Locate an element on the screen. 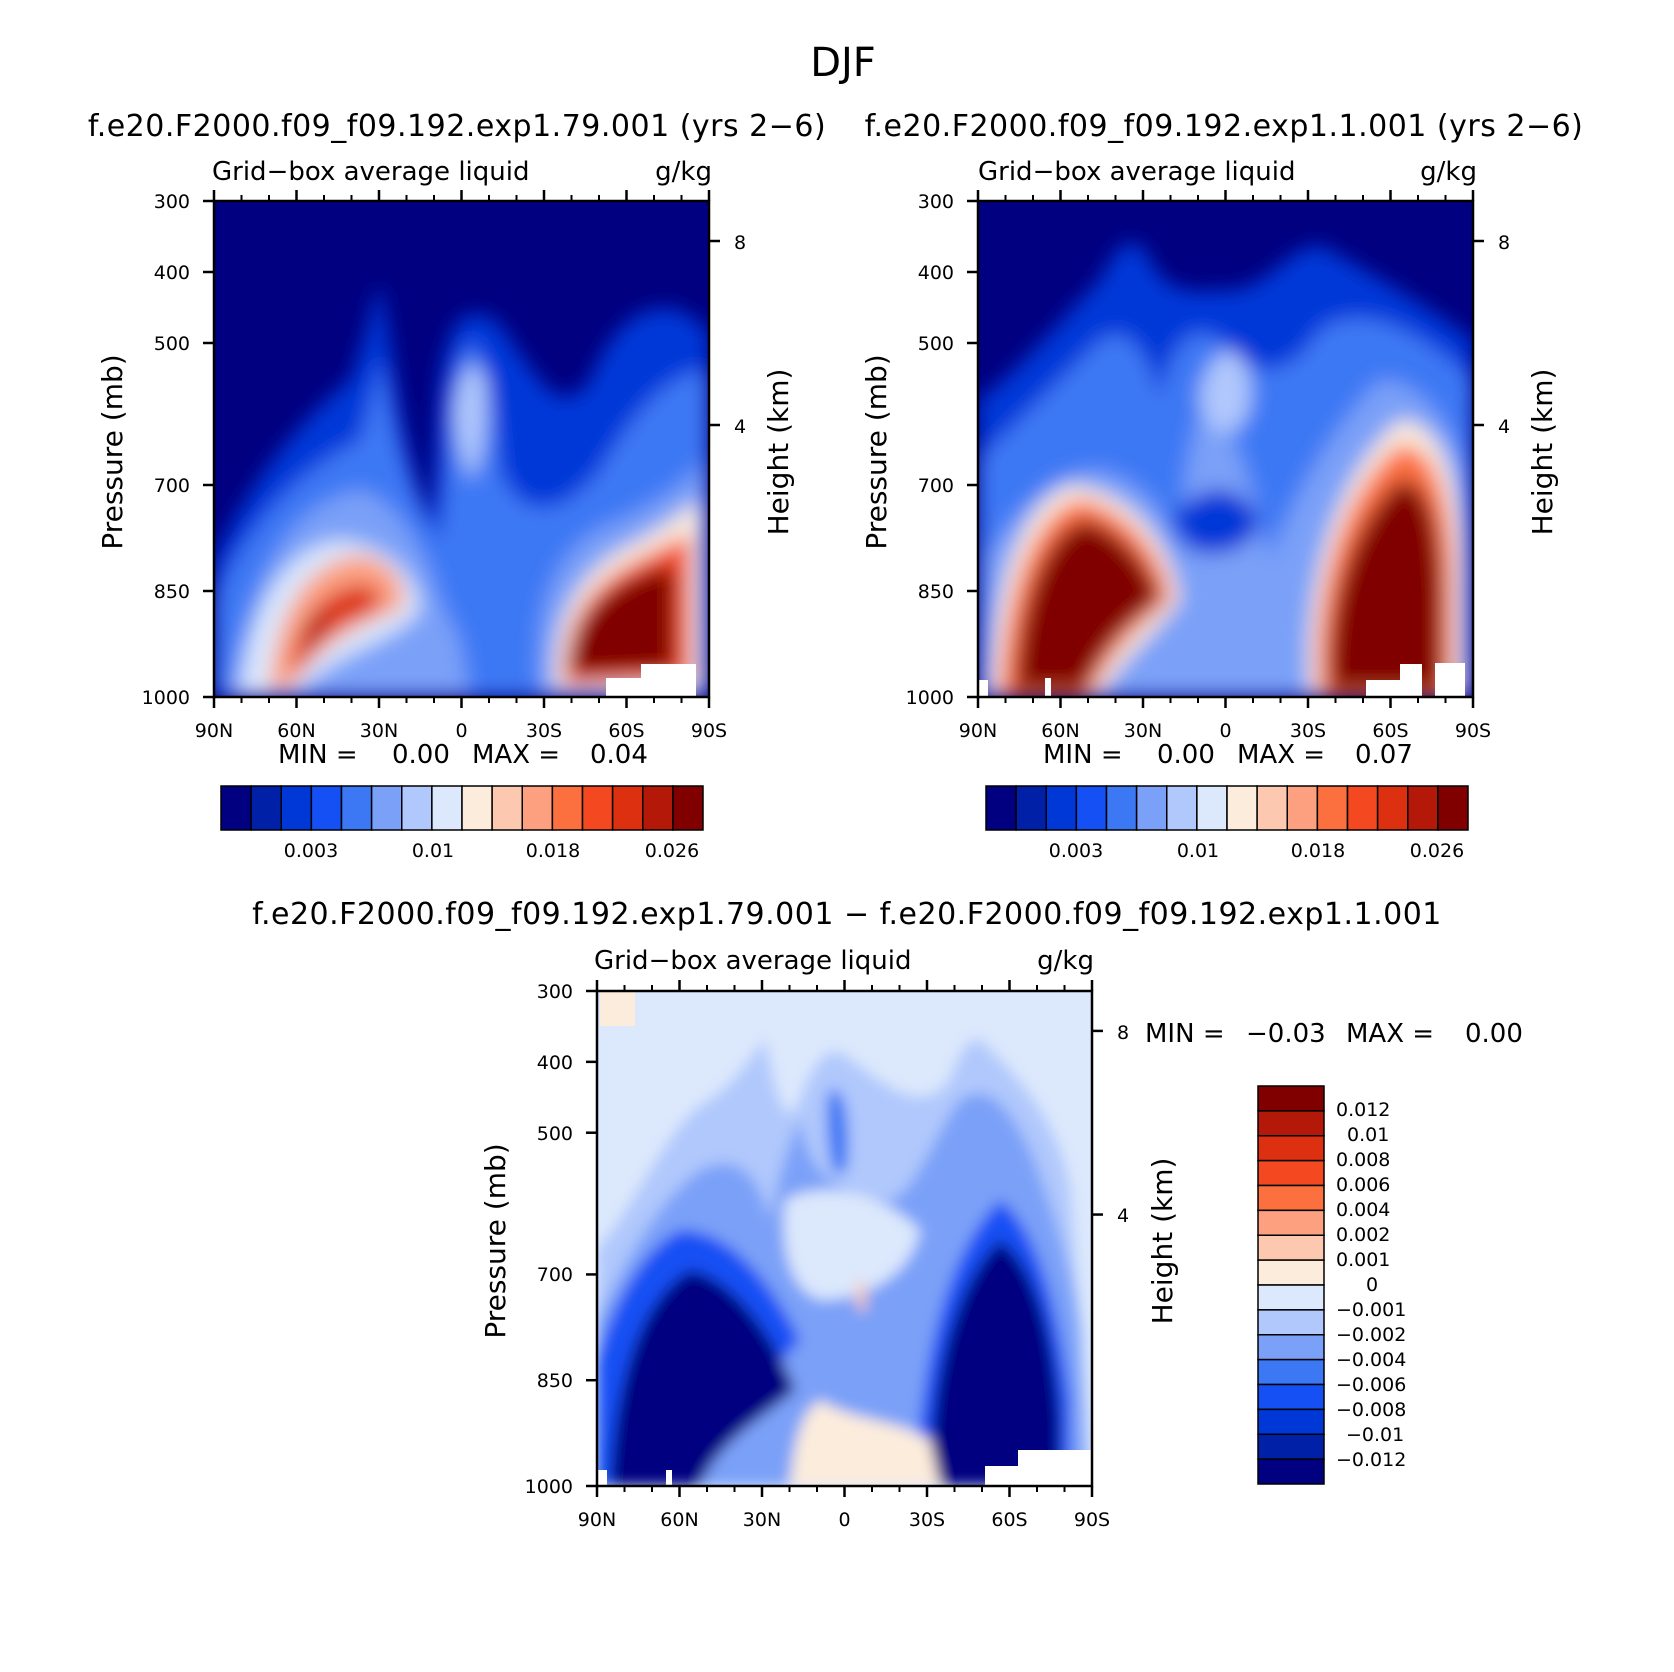 This screenshot has width=1674, height=1672. panel-a-ticks is located at coordinates (461, 449).